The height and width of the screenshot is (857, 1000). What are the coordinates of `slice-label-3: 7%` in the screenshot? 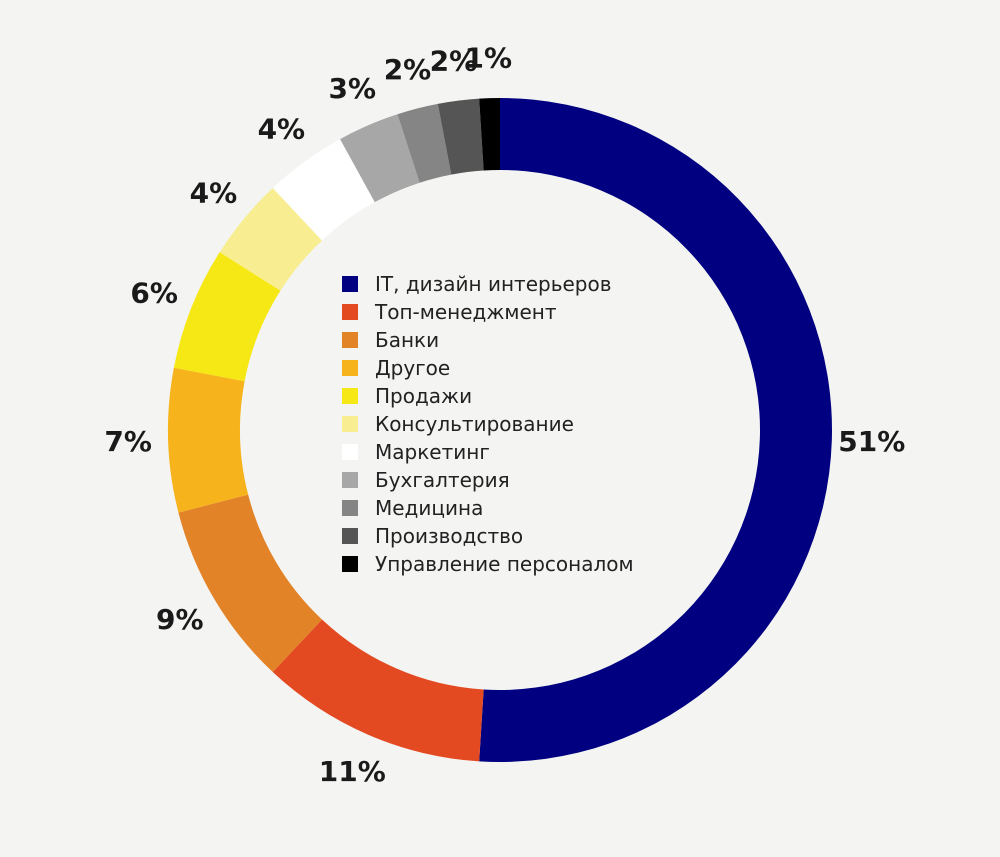 It's located at (128, 441).